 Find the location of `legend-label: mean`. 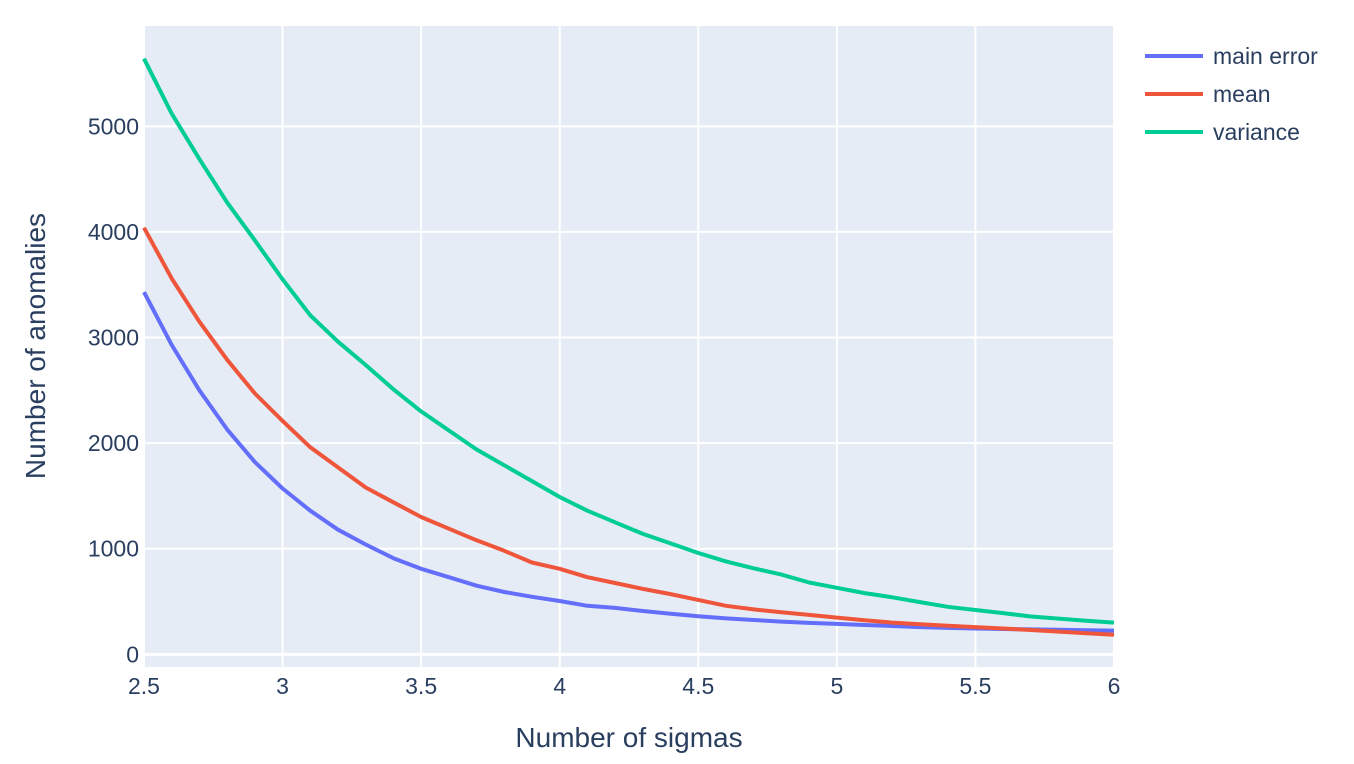

legend-label: mean is located at coordinates (1242, 94).